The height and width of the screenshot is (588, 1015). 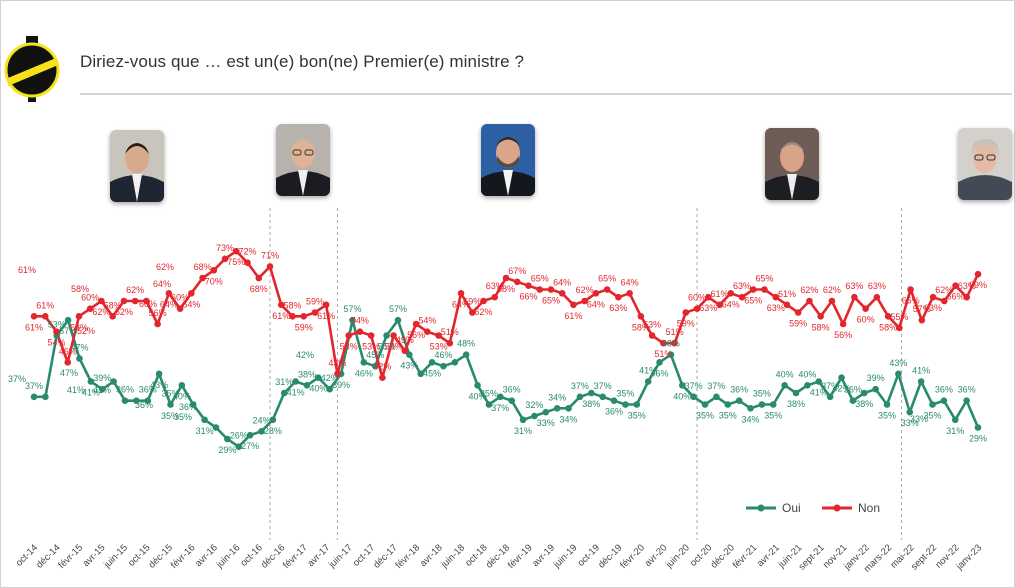 What do you see at coordinates (978, 439) in the screenshot?
I see `label-oui-83: 29%` at bounding box center [978, 439].